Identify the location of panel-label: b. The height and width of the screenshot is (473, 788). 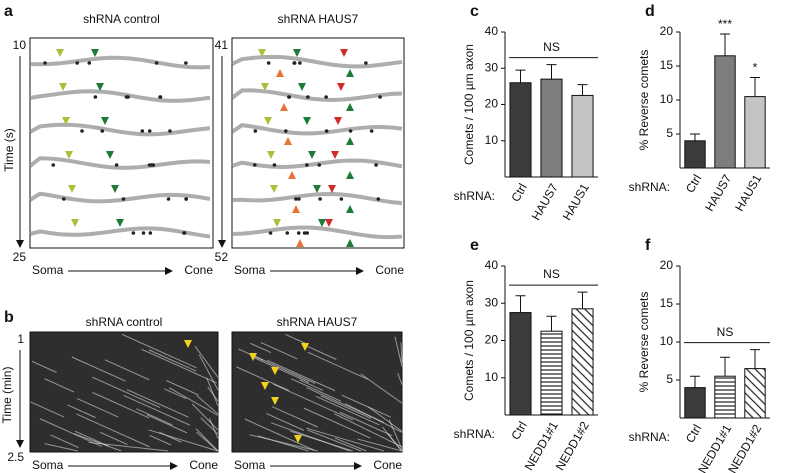
(9, 317).